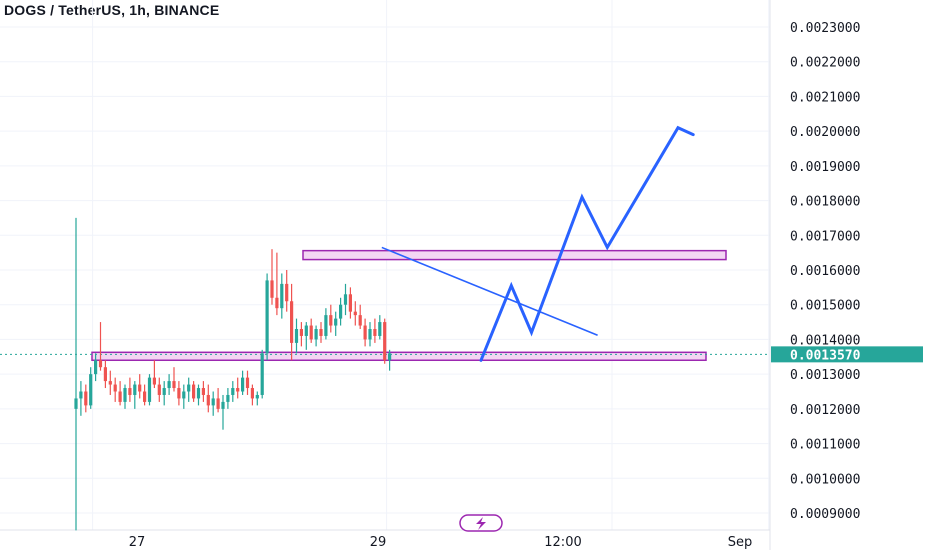 The image size is (932, 550). I want to click on lightning-icon, so click(481, 523).